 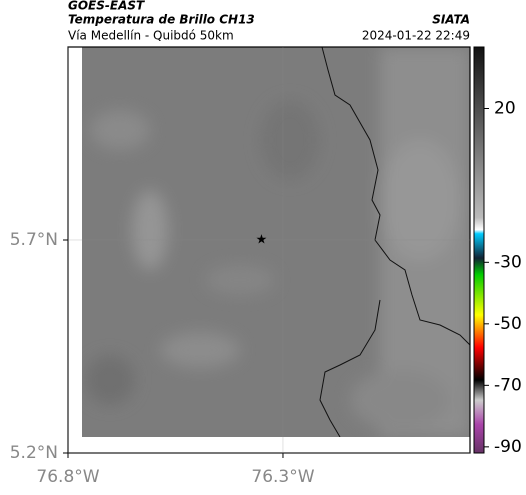 I want to click on colorbar-label: -90, so click(x=508, y=447).